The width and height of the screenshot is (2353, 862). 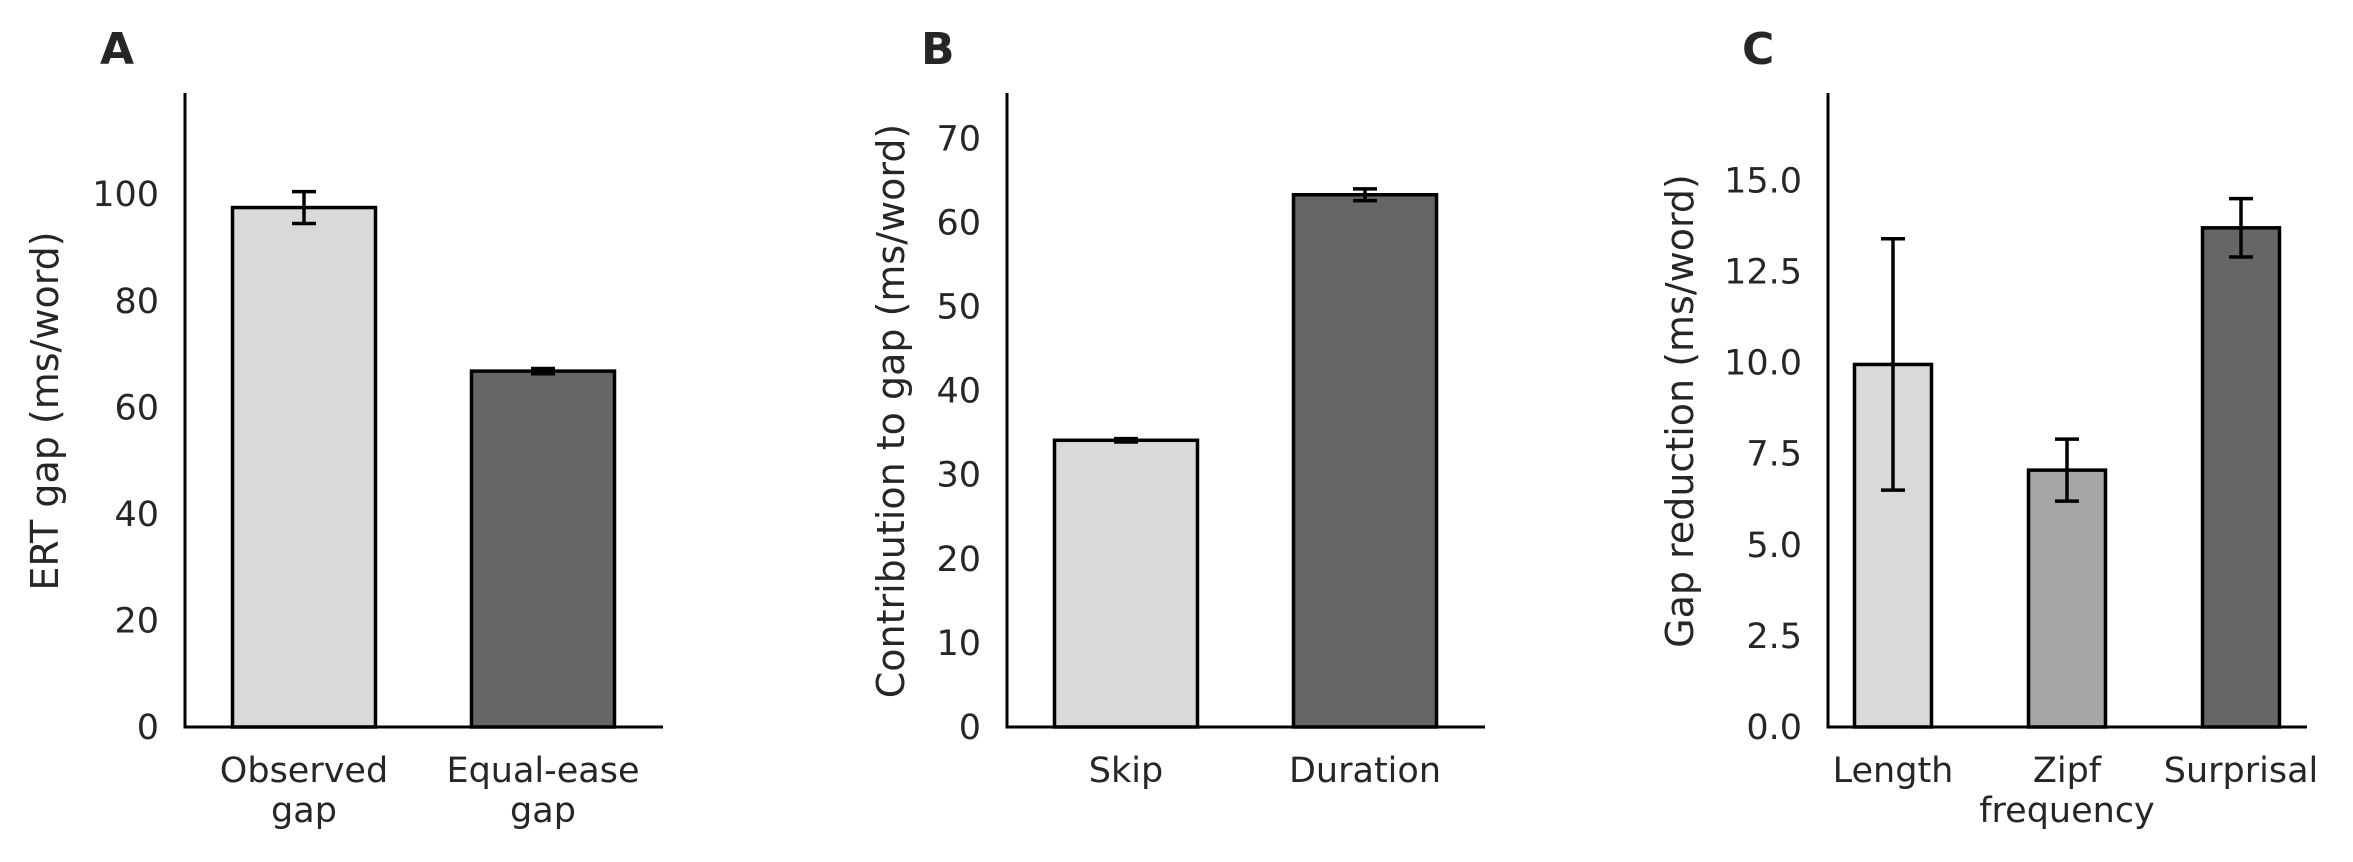 I want to click on panel-c-y-tick-label: 12.5, so click(x=1763, y=273).